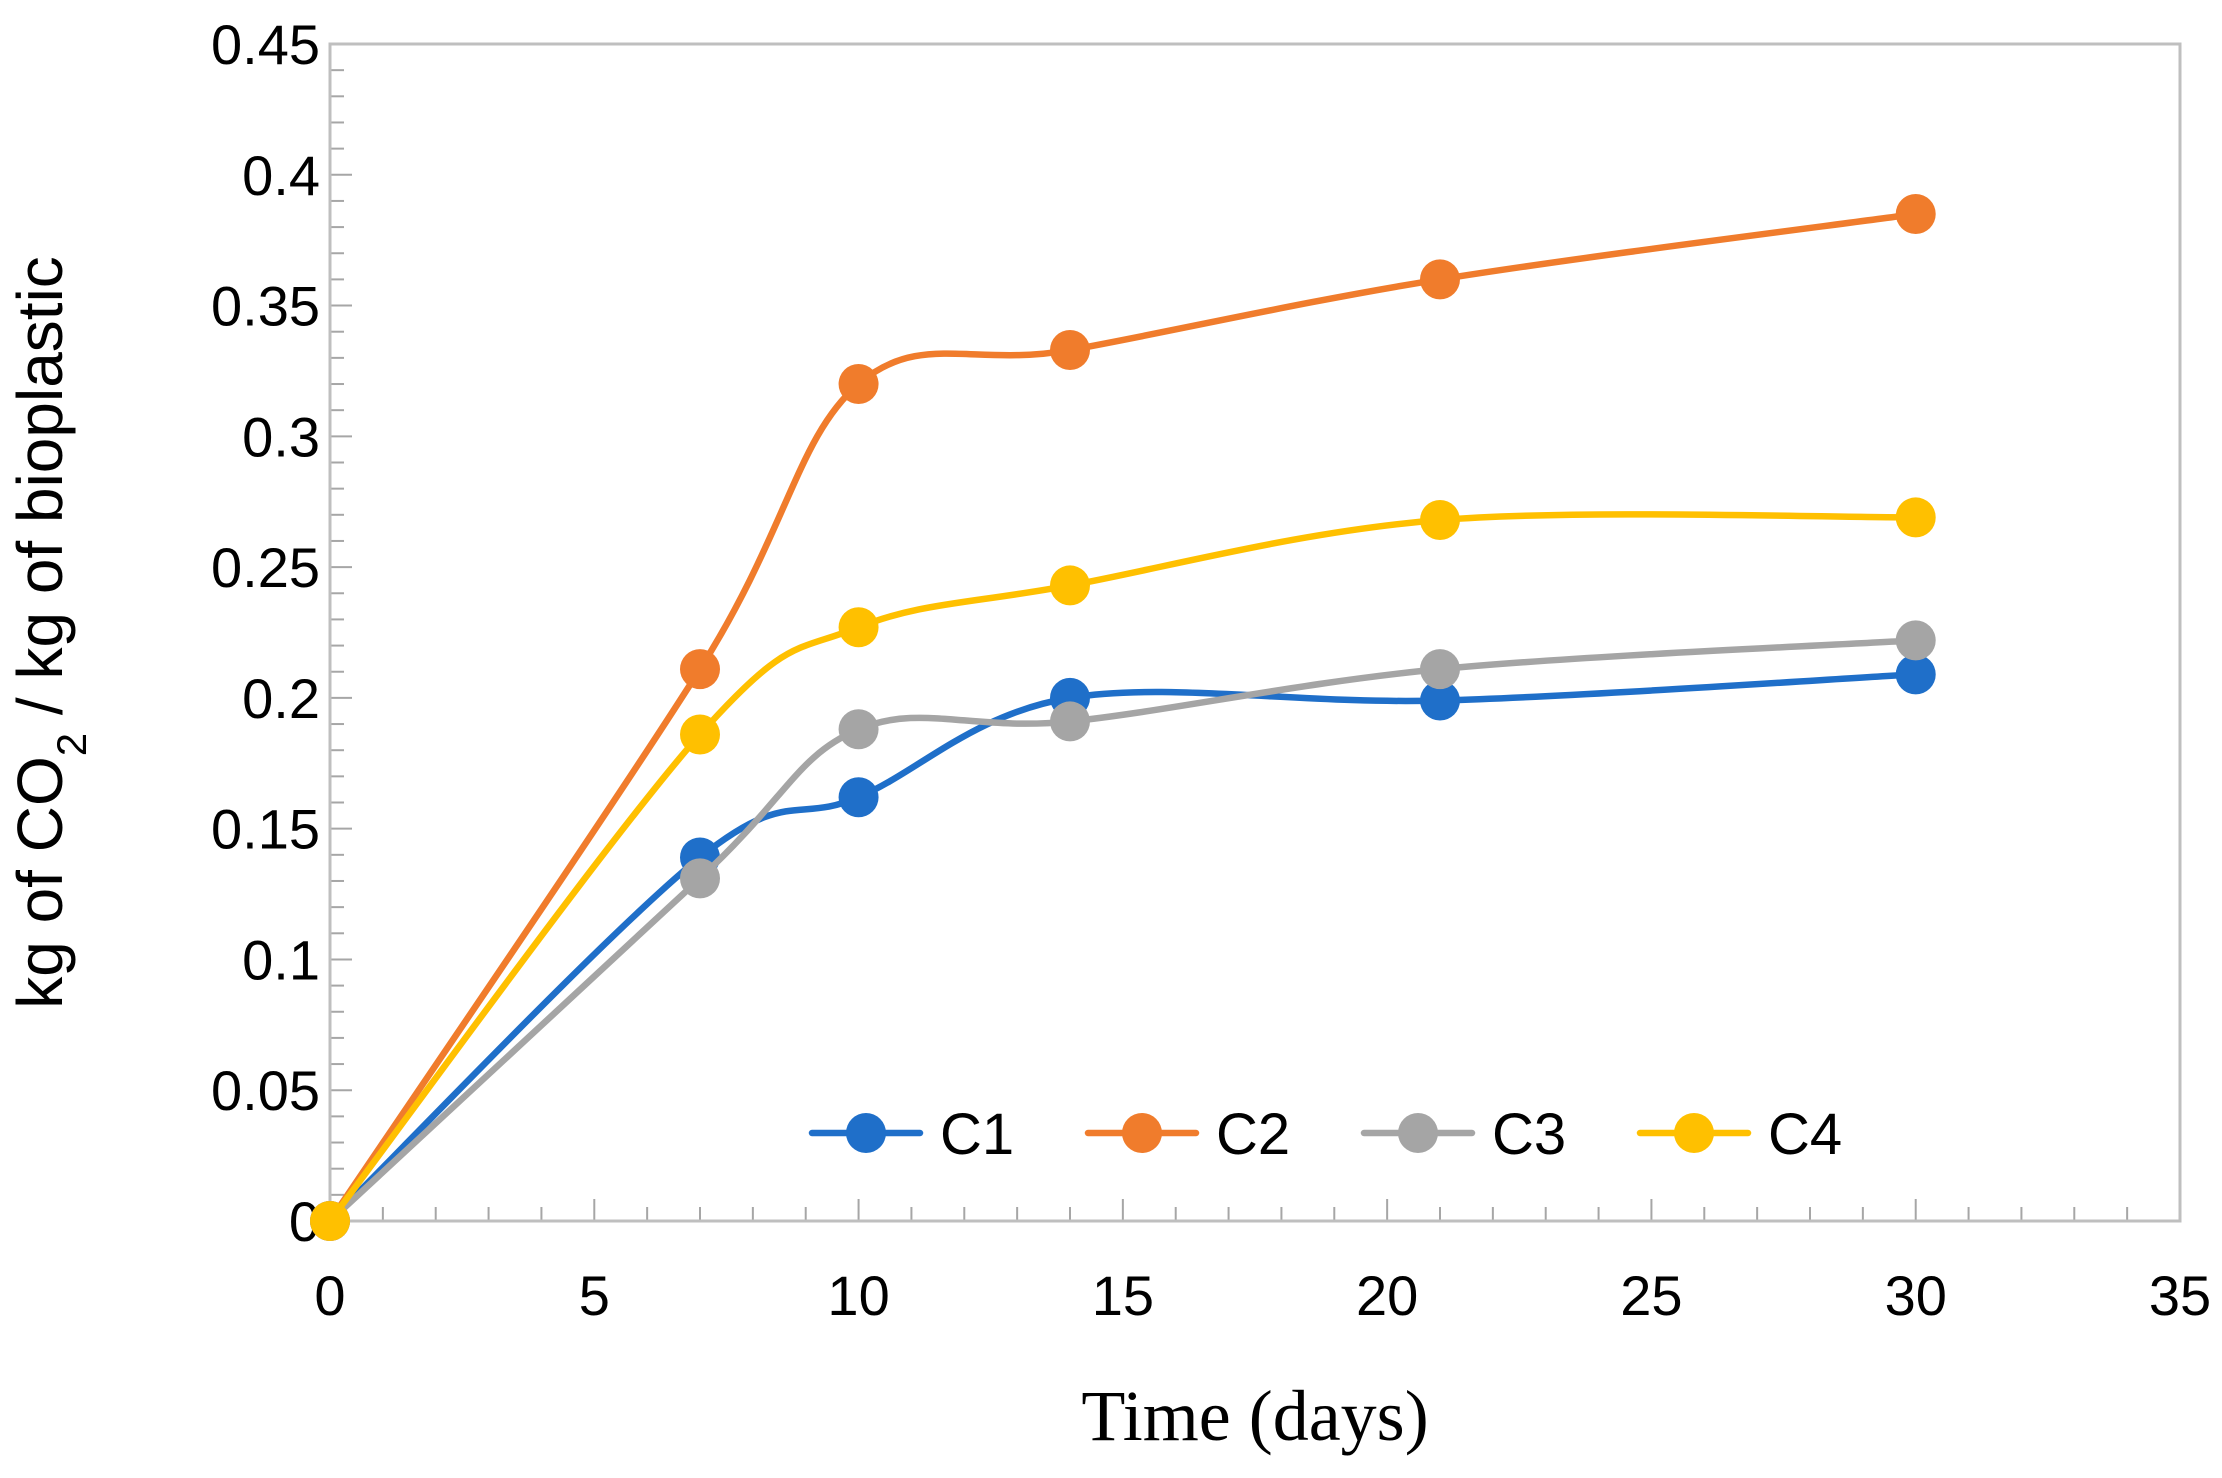 The height and width of the screenshot is (1478, 2222). What do you see at coordinates (594, 1295) in the screenshot?
I see `x-tick-label: 5` at bounding box center [594, 1295].